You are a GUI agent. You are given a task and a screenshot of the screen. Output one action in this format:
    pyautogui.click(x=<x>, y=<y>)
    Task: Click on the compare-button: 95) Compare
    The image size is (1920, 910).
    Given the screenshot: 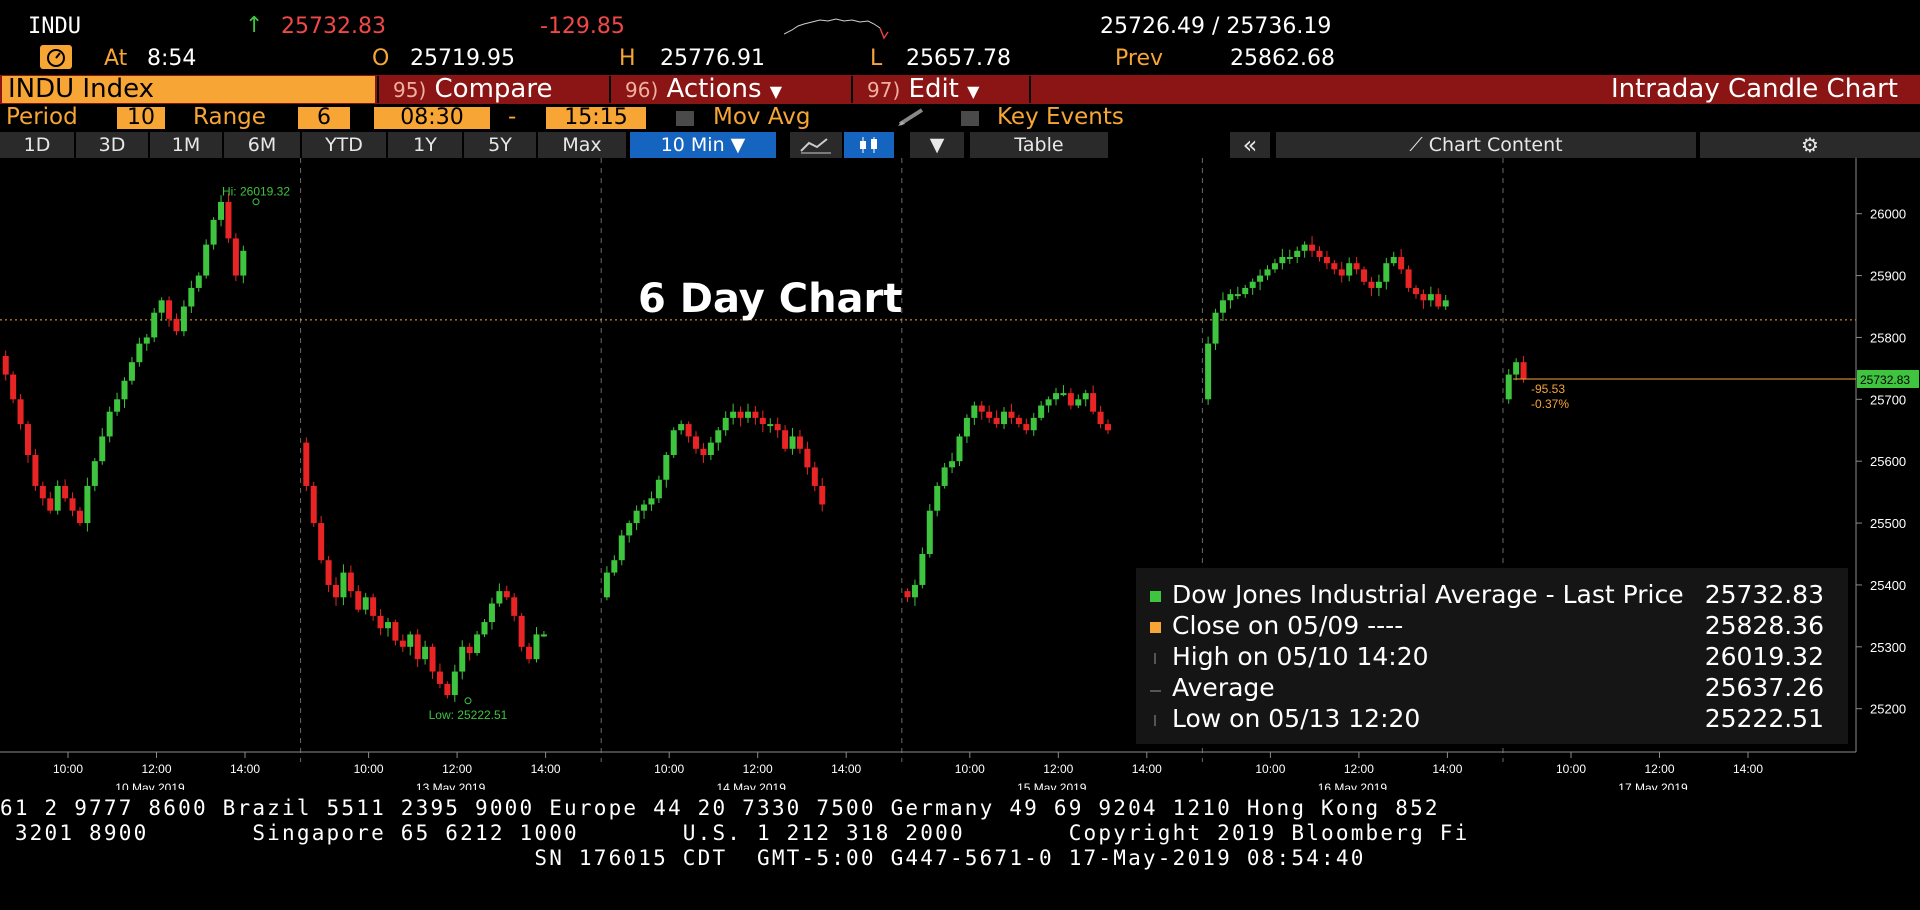 What is the action you would take?
    pyautogui.click(x=492, y=89)
    